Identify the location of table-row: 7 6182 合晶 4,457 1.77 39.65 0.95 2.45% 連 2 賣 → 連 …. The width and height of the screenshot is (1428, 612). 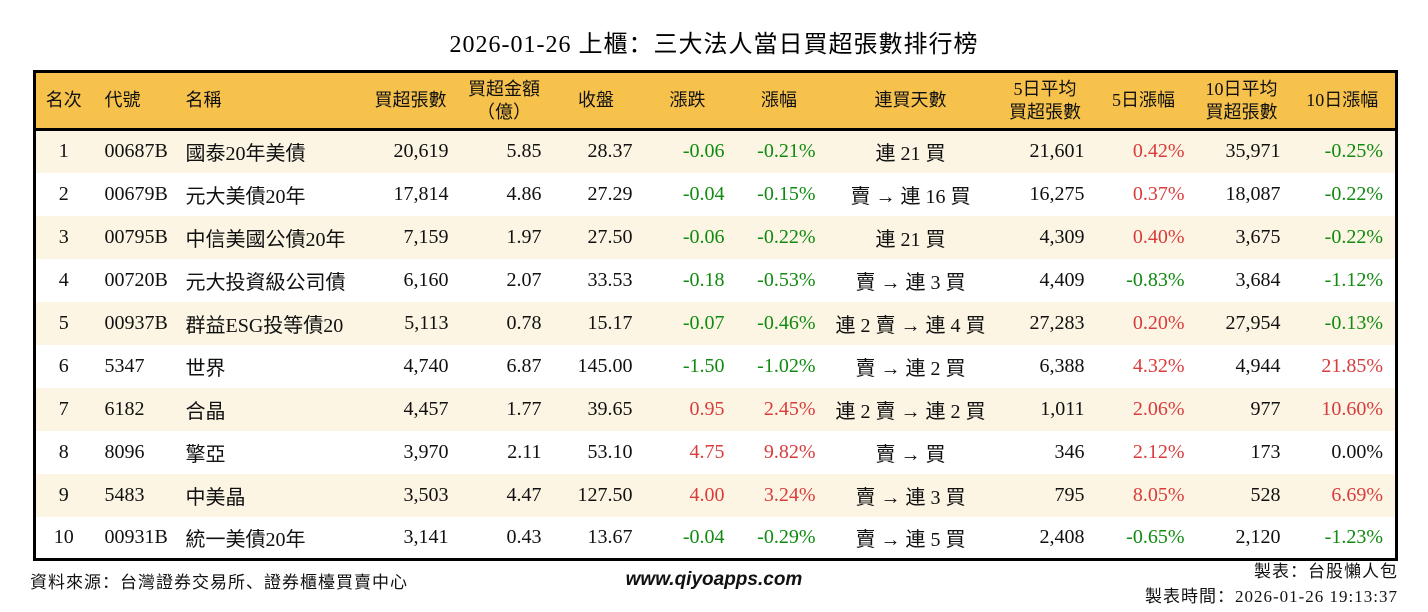
(715, 409).